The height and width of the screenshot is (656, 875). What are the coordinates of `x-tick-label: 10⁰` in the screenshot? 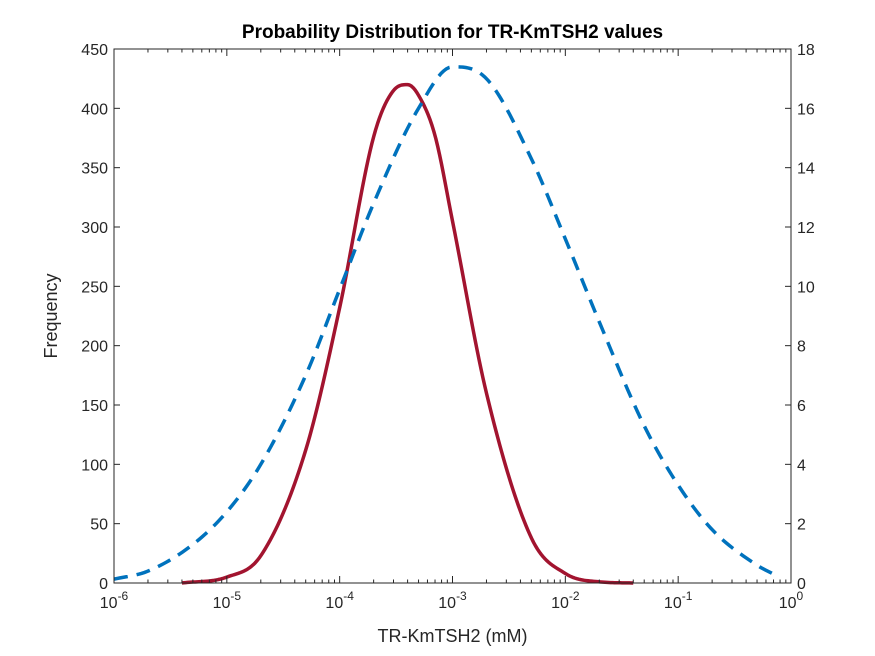 It's located at (791, 600).